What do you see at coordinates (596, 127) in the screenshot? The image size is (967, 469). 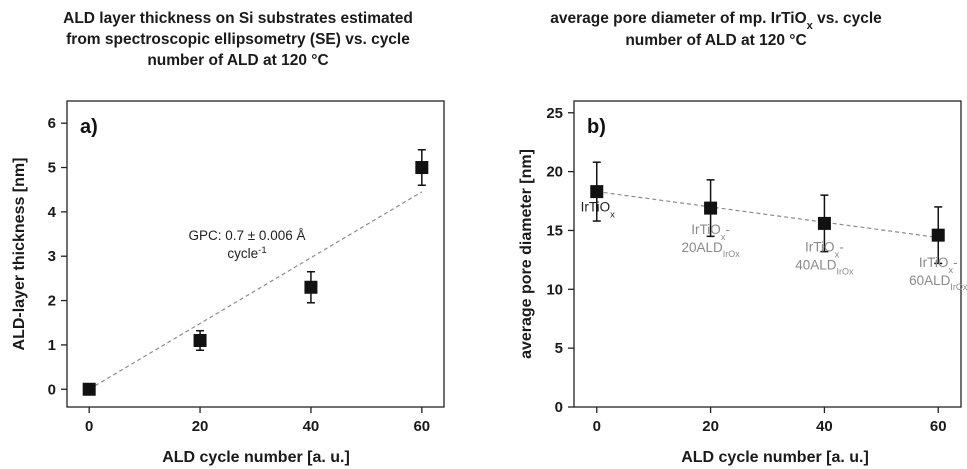 I see `chart-b-panel-label: b)` at bounding box center [596, 127].